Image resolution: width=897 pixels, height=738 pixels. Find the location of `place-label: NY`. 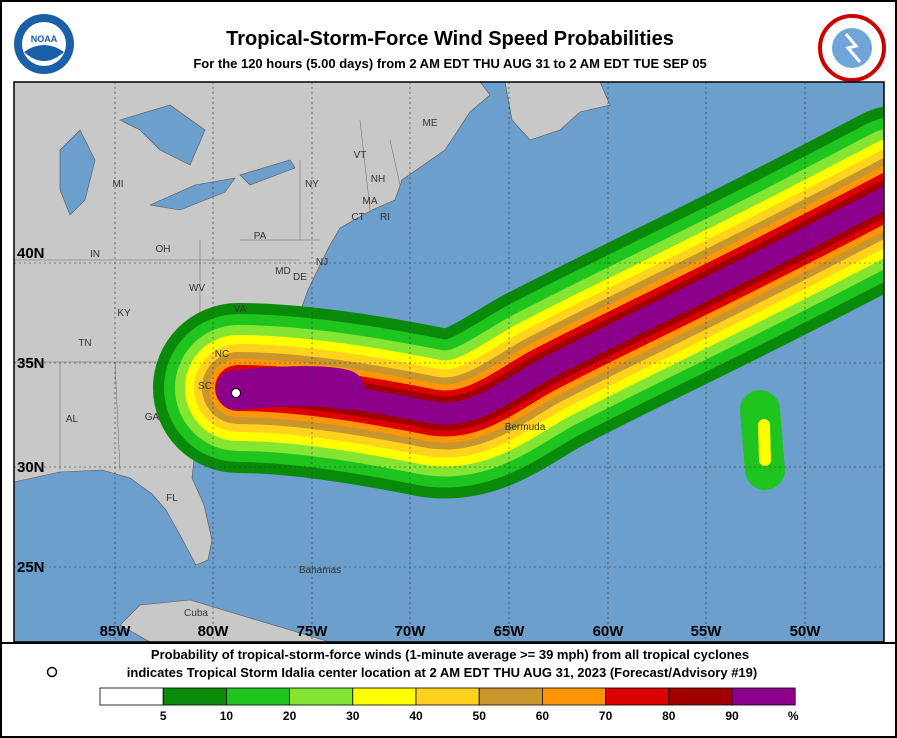

place-label: NY is located at coordinates (312, 184).